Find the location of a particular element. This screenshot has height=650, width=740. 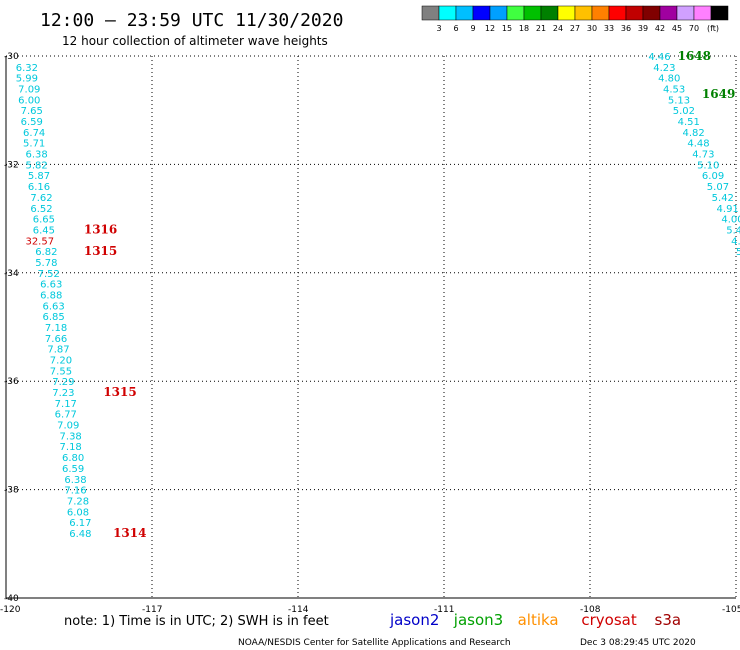

wave-height-label: 6.77 is located at coordinates (66, 415).